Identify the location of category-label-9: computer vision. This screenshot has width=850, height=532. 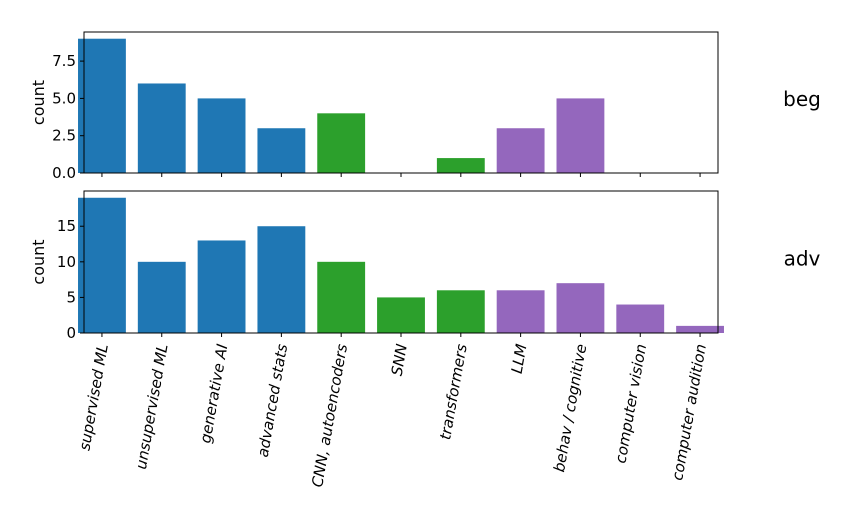
(630, 404).